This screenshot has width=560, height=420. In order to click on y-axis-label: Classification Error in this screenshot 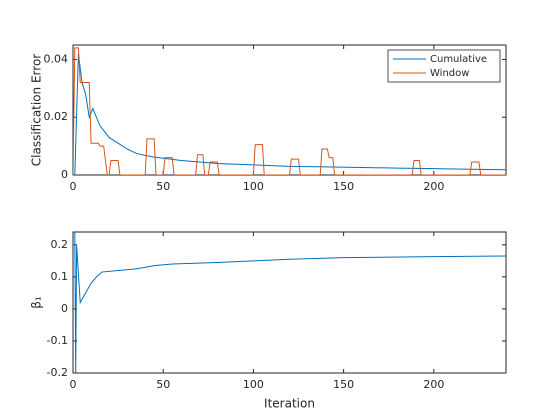, I will do `click(37, 110)`.